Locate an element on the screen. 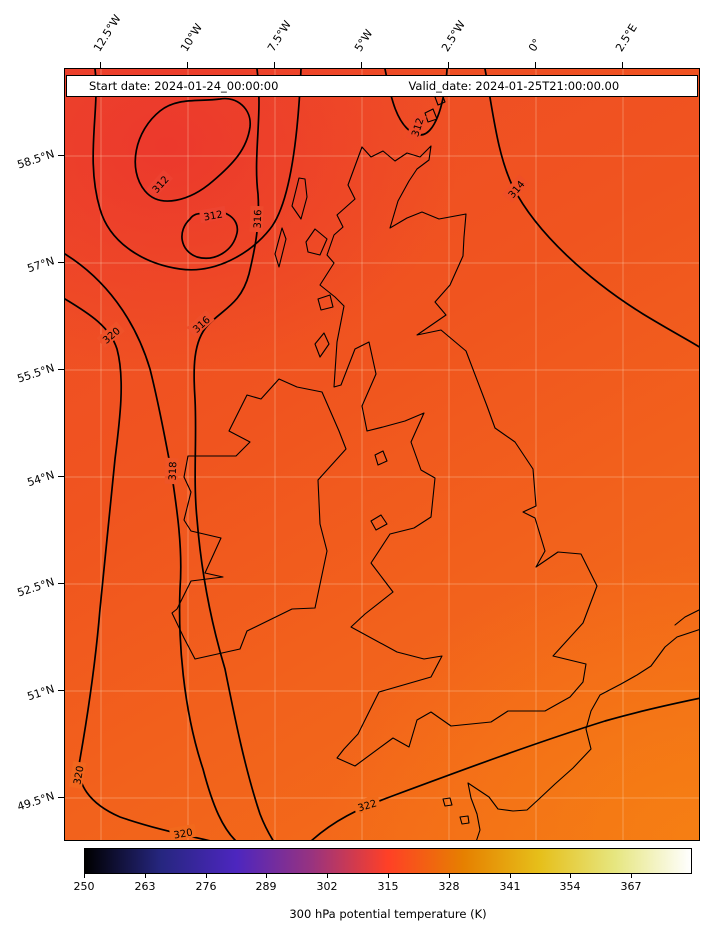 This screenshot has height=949, width=716. coastline-france is located at coordinates (583, 734).